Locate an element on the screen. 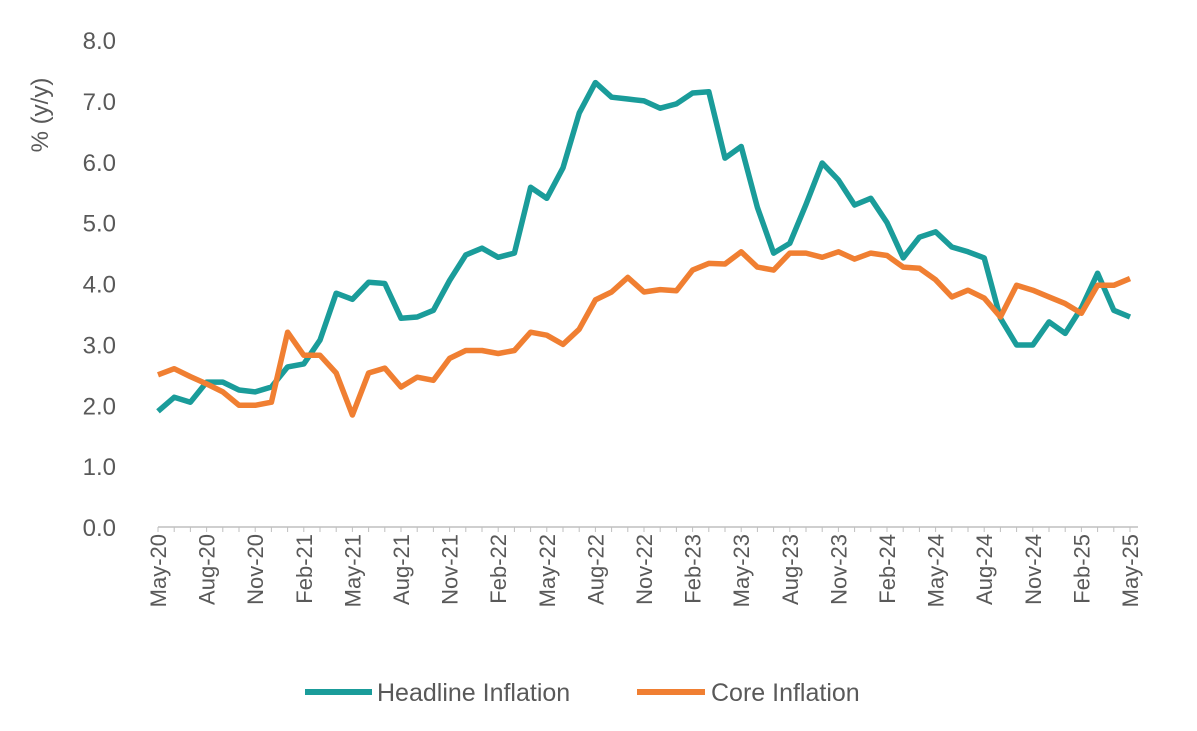 The image size is (1197, 731). x-tick-label: Feb-25 is located at coordinates (1081, 569).